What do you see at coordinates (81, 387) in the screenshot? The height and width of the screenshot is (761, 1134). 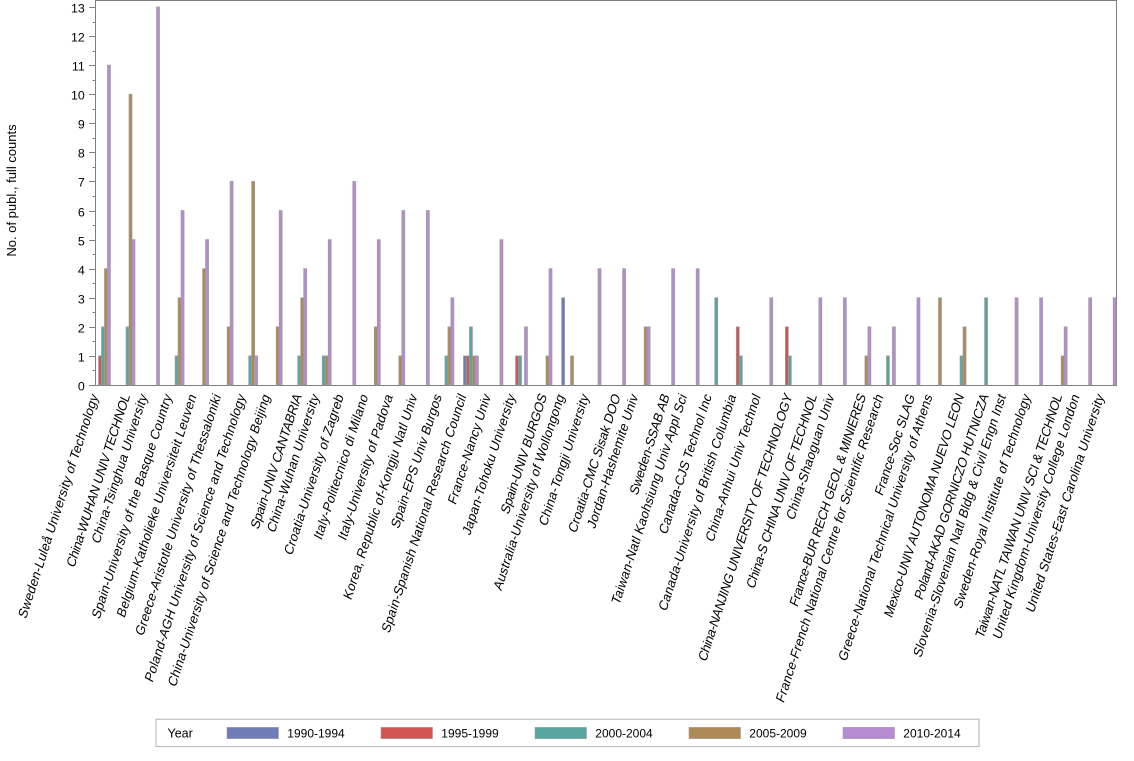 I see `svg-text: 0` at bounding box center [81, 387].